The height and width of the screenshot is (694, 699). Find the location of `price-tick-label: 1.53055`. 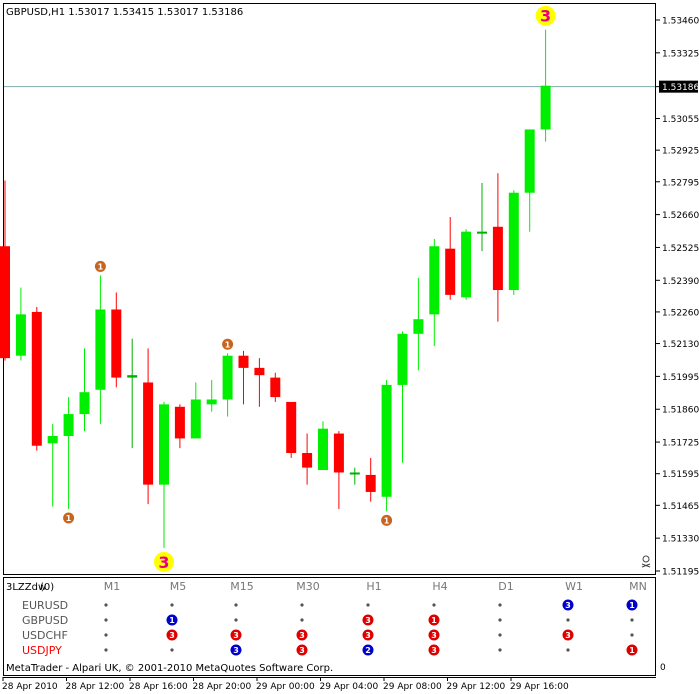

price-tick-label: 1.53055 is located at coordinates (680, 120).